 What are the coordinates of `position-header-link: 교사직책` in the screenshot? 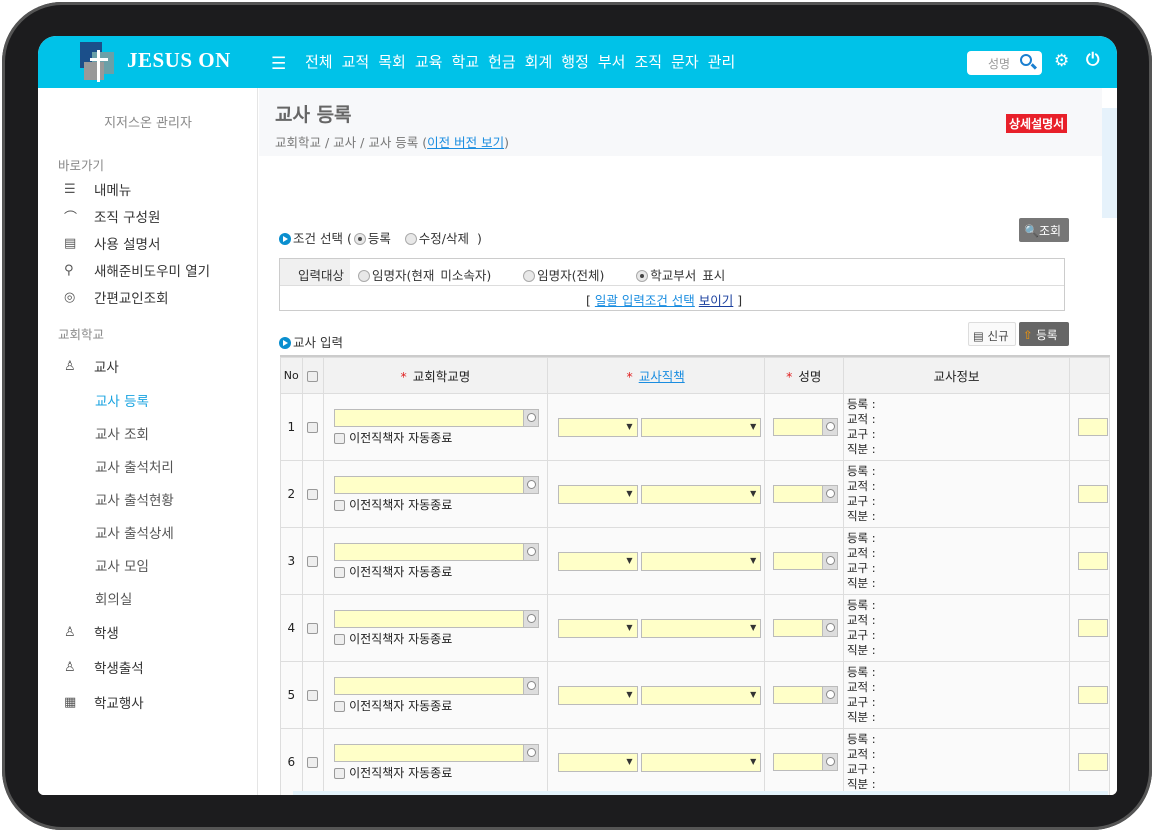 It's located at (661, 376).